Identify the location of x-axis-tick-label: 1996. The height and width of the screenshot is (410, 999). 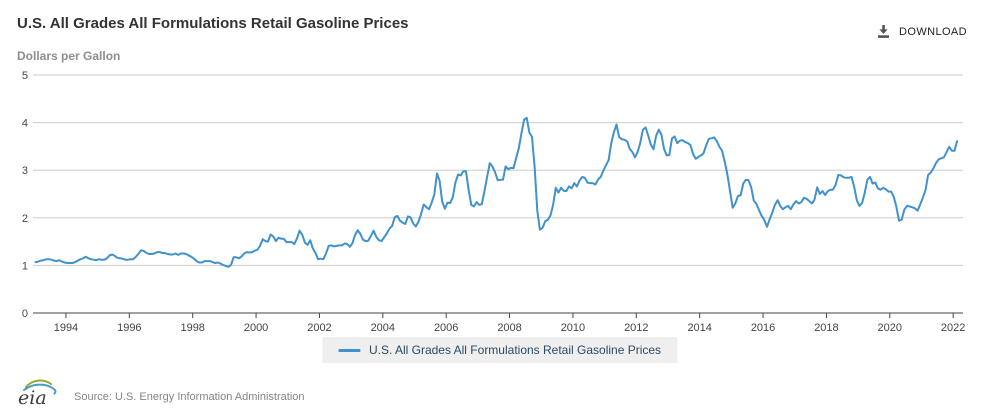
(129, 328).